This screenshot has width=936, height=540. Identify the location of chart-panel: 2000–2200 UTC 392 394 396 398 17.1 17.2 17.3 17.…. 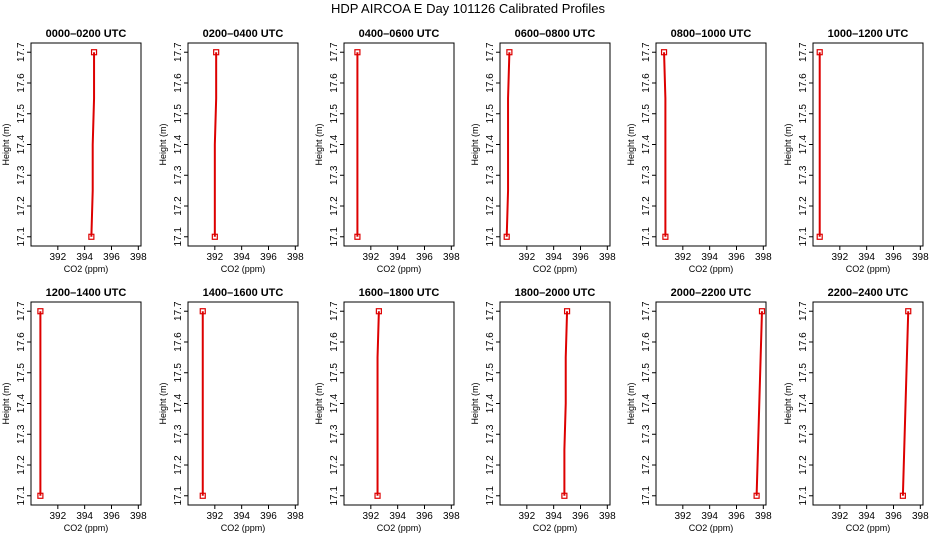
(699, 410).